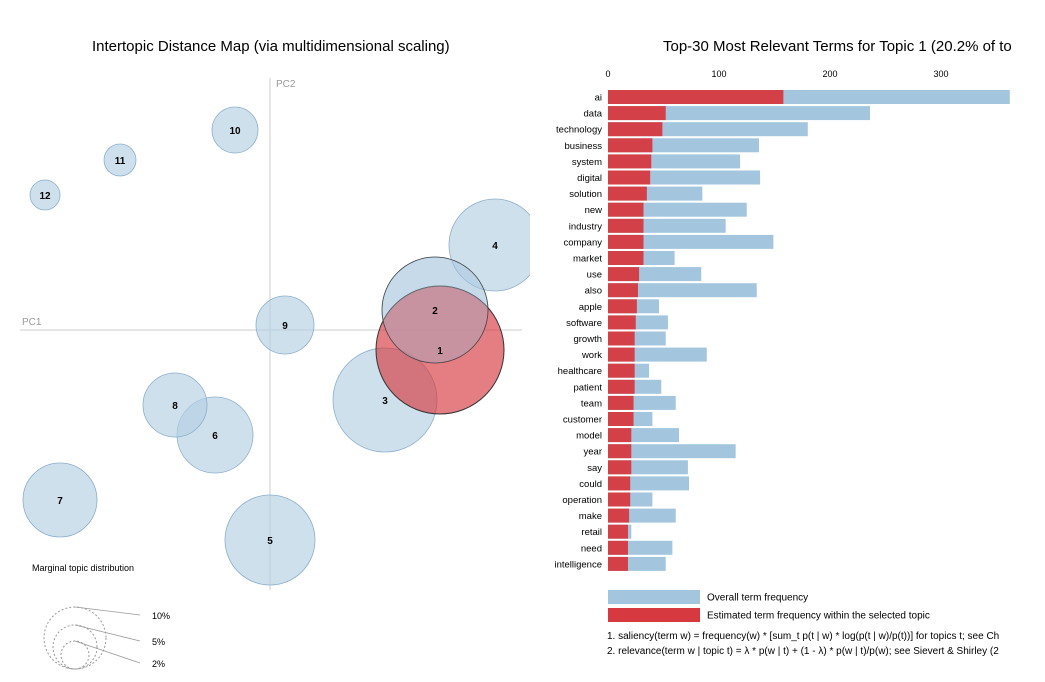 Image resolution: width=1045 pixels, height=682 pixels. Describe the element at coordinates (582, 242) in the screenshot. I see `term-label-company: company` at that location.